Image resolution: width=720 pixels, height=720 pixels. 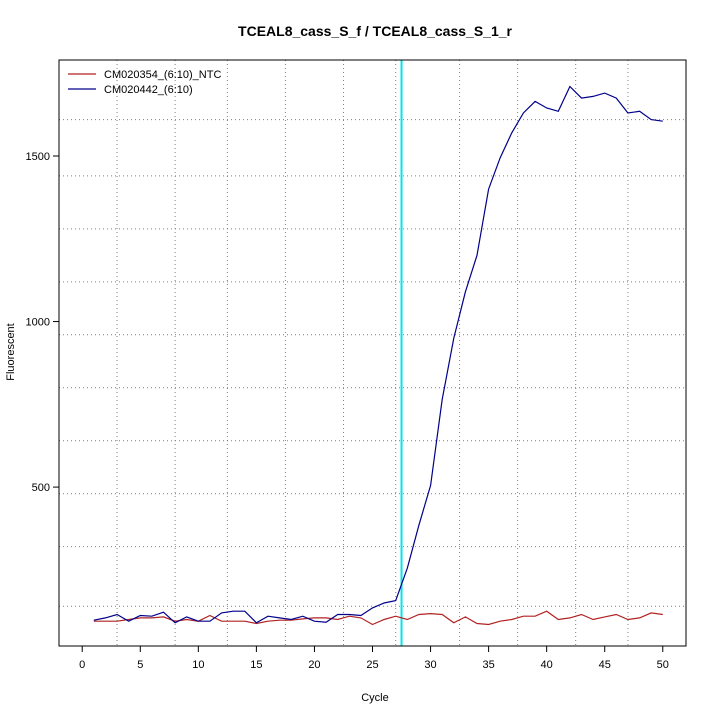 What do you see at coordinates (547, 665) in the screenshot?
I see `x-tick-label: 40` at bounding box center [547, 665].